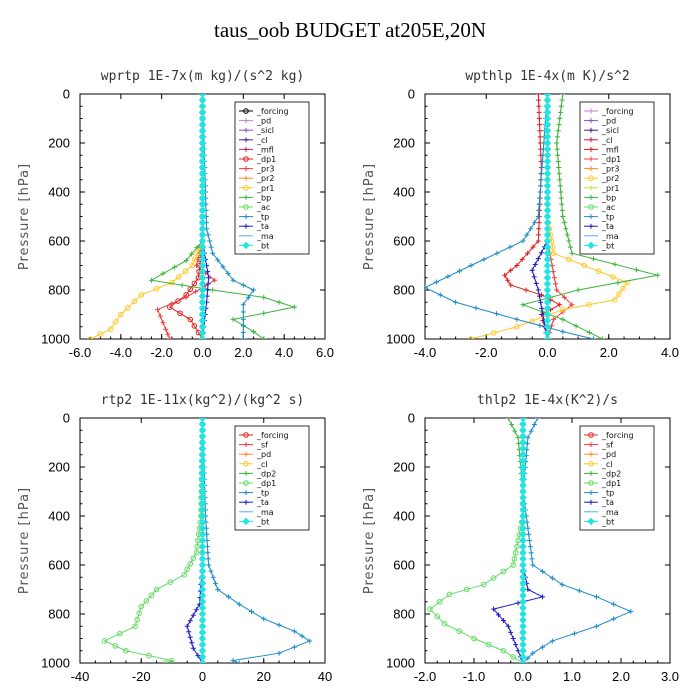 The image size is (700, 700). Describe the element at coordinates (202, 352) in the screenshot. I see `x-tick-label: 0.0` at that location.